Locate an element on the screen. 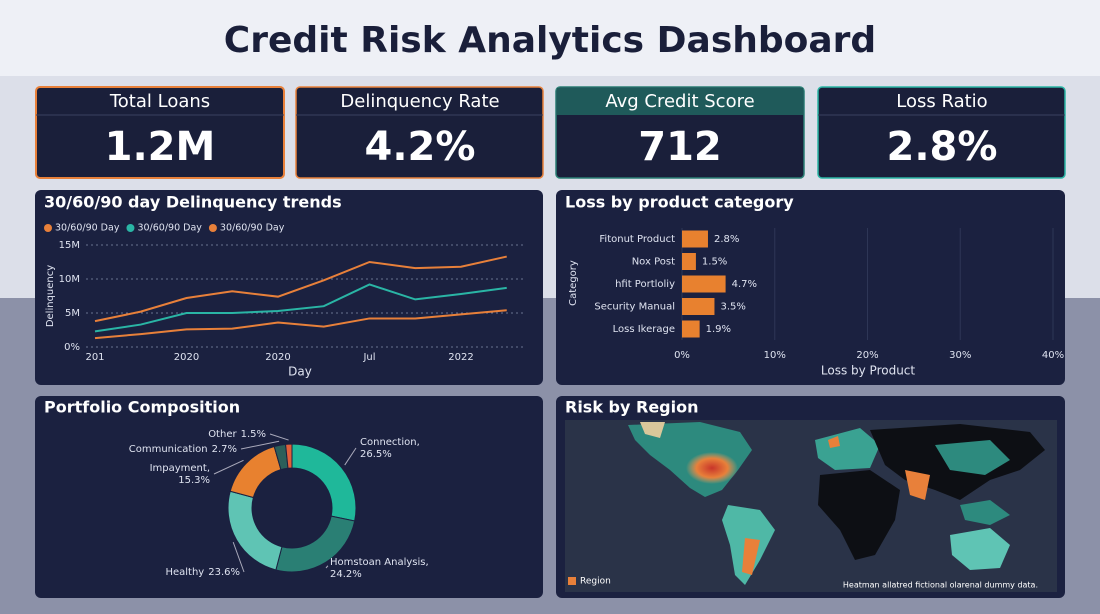 This screenshot has width=1100, height=614. data-label: 4.7% is located at coordinates (744, 284).